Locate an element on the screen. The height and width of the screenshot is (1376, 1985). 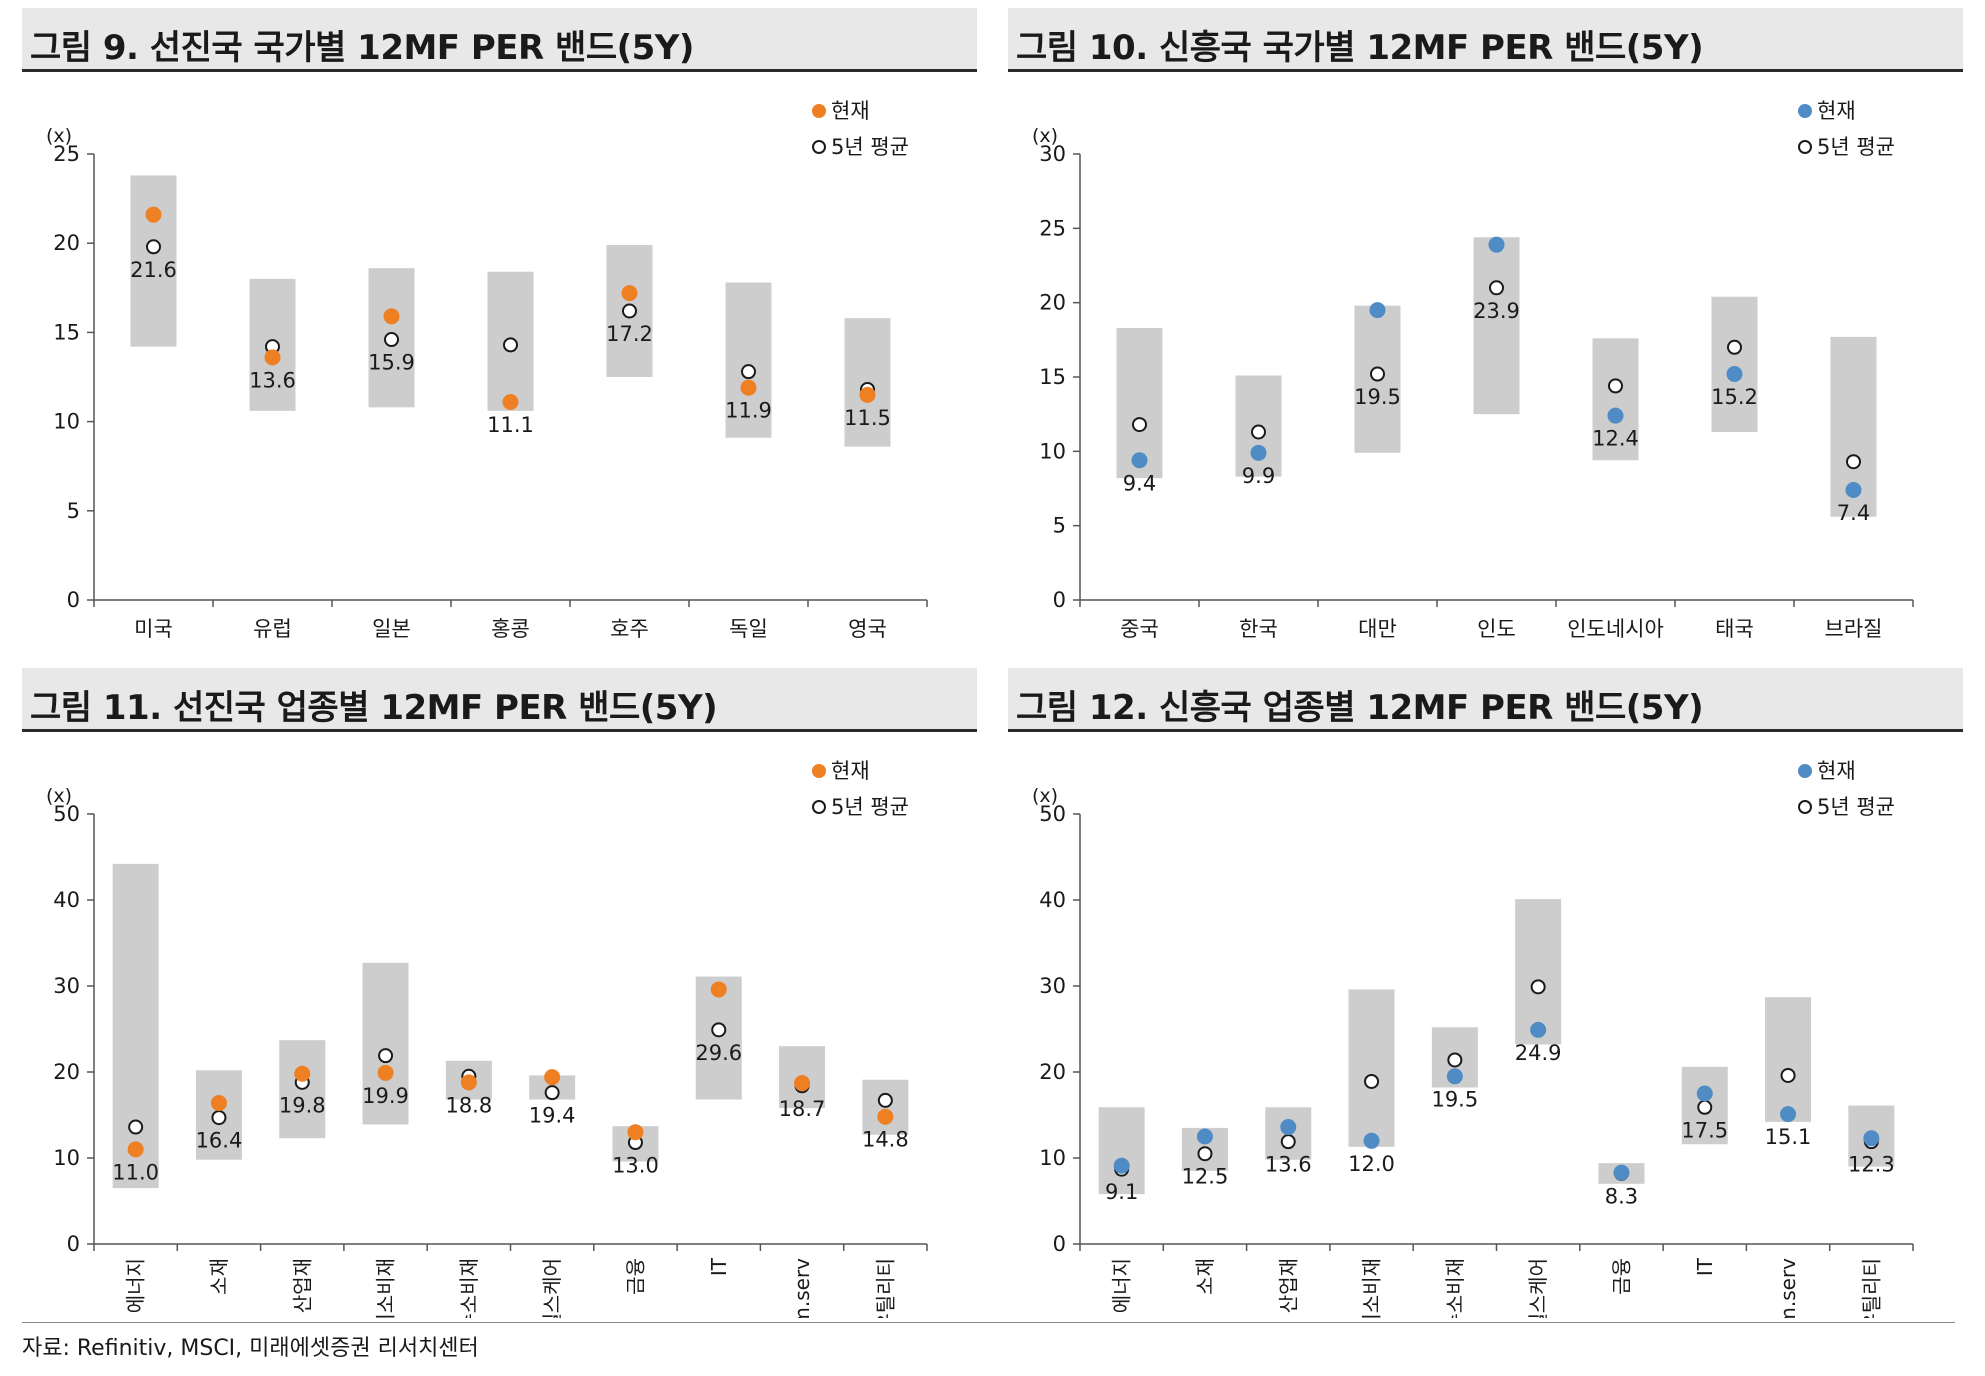
x-category-label: 유럽 is located at coordinates (272, 629).